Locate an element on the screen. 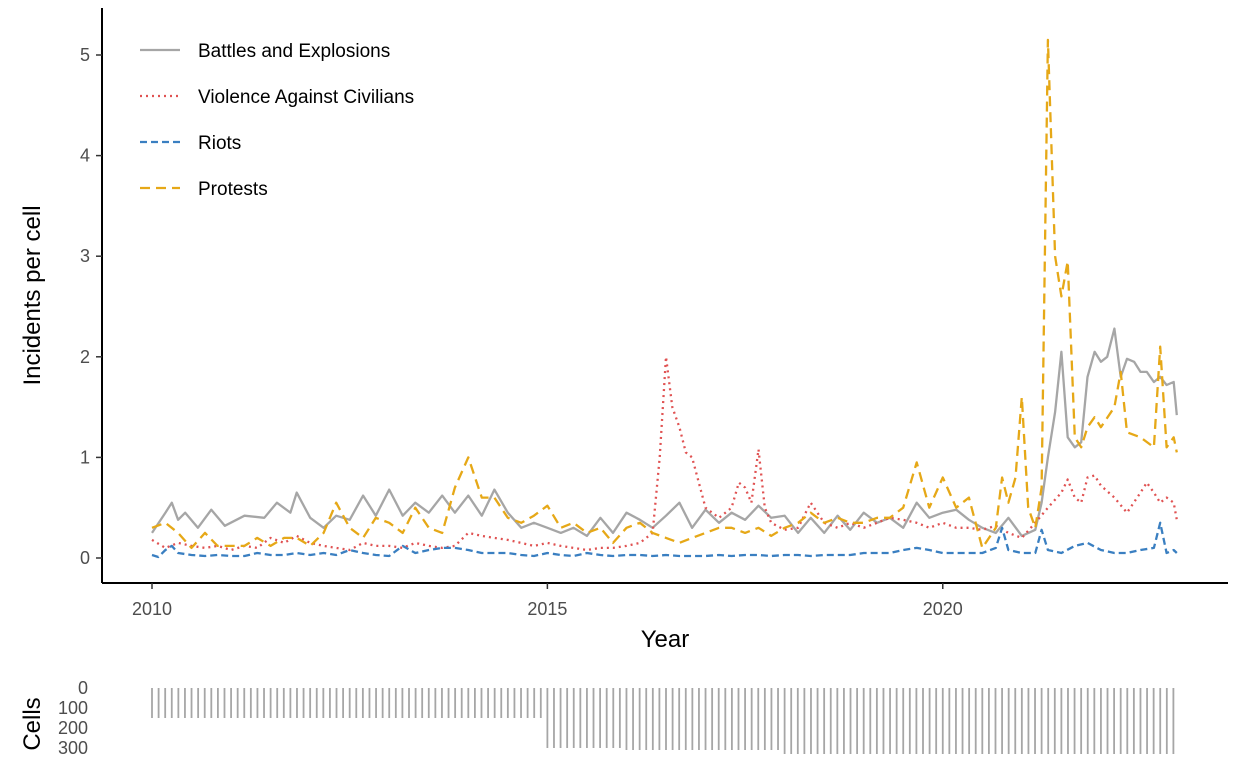  y-tick-label: 0 is located at coordinates (85, 558).